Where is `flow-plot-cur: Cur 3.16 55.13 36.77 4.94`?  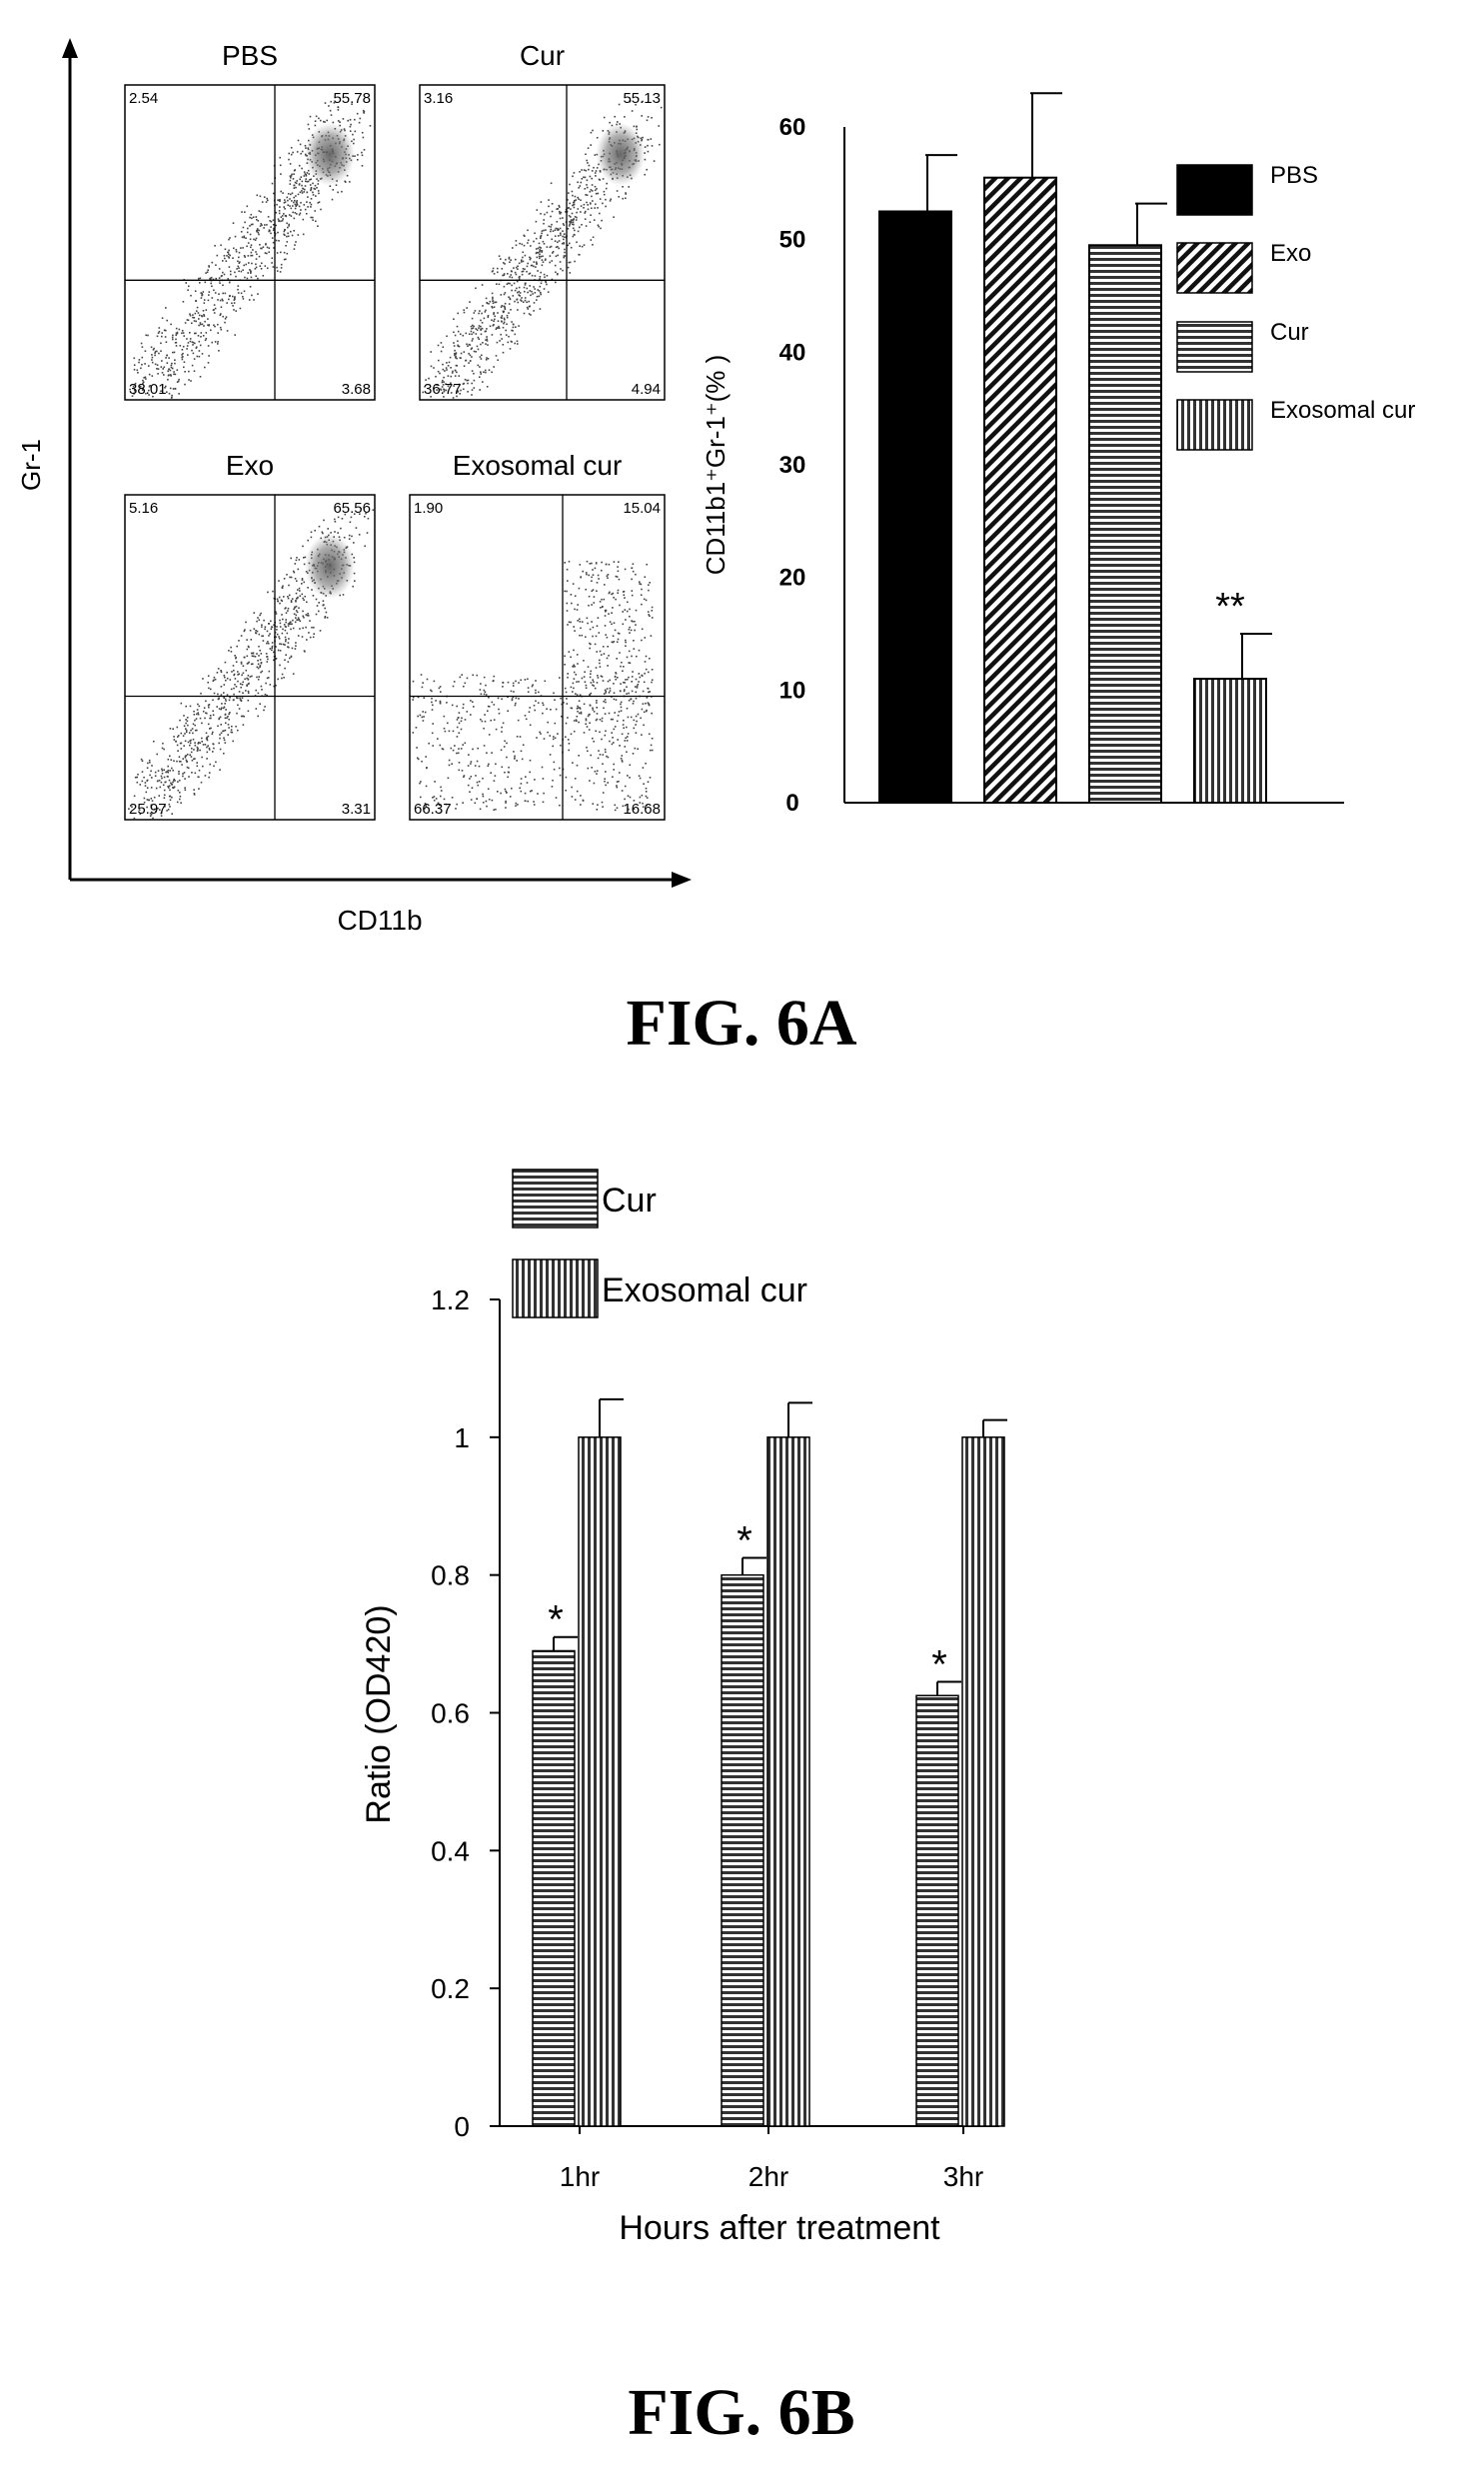
flow-plot-cur: Cur 3.16 55.13 36.77 4.94 is located at coordinates (542, 220).